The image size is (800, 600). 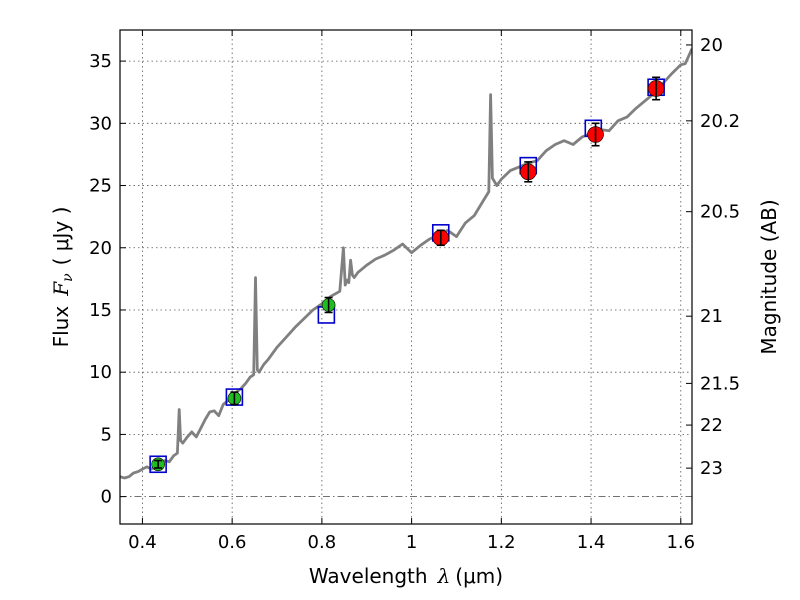 I want to click on y-tick-label: 35, so click(x=100, y=61).